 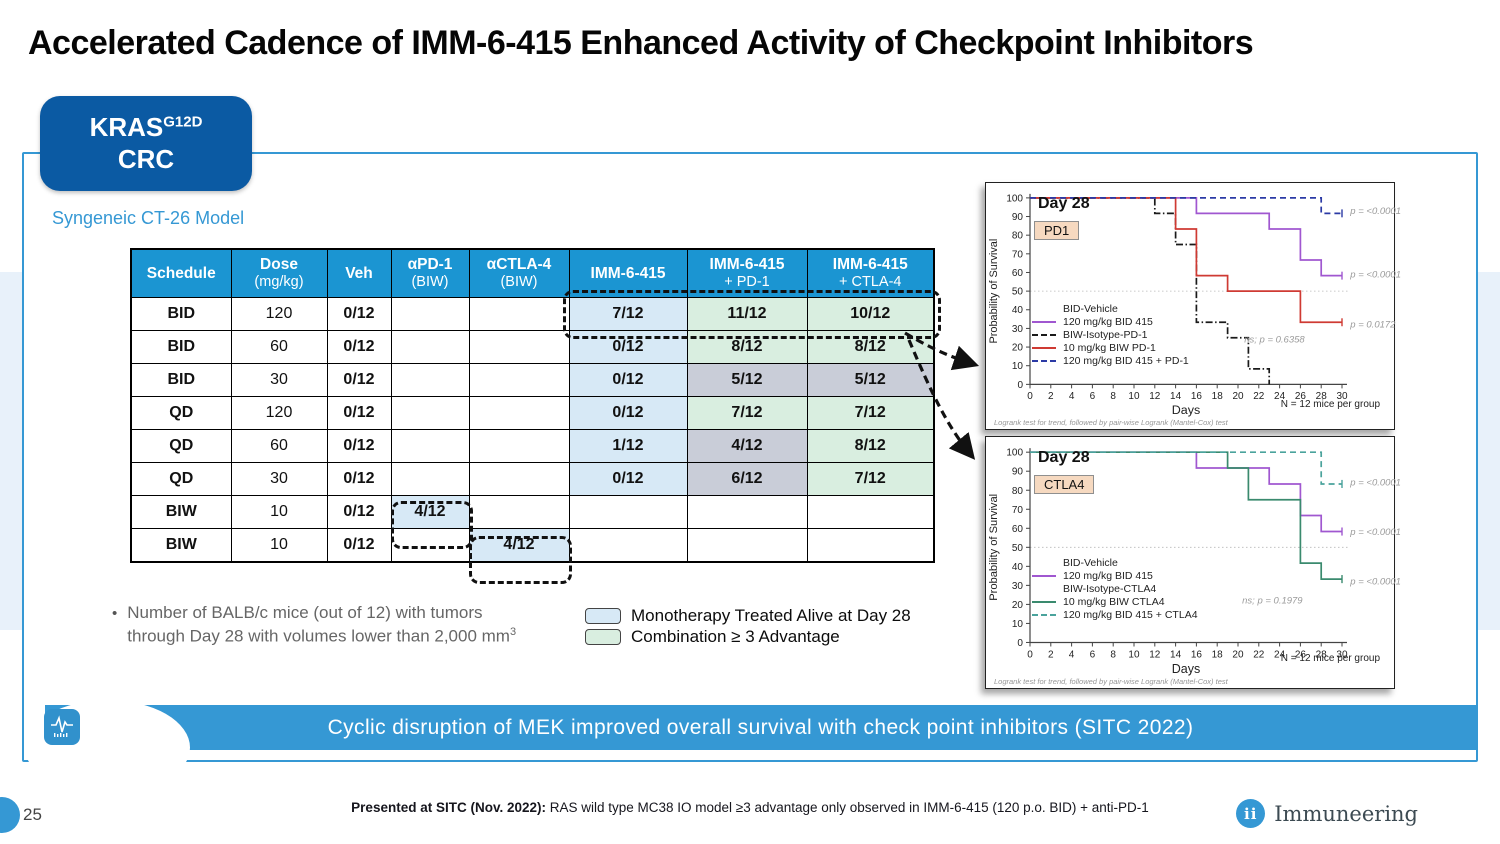 What do you see at coordinates (1093, 396) in the screenshot?
I see `svg-text: 6` at bounding box center [1093, 396].